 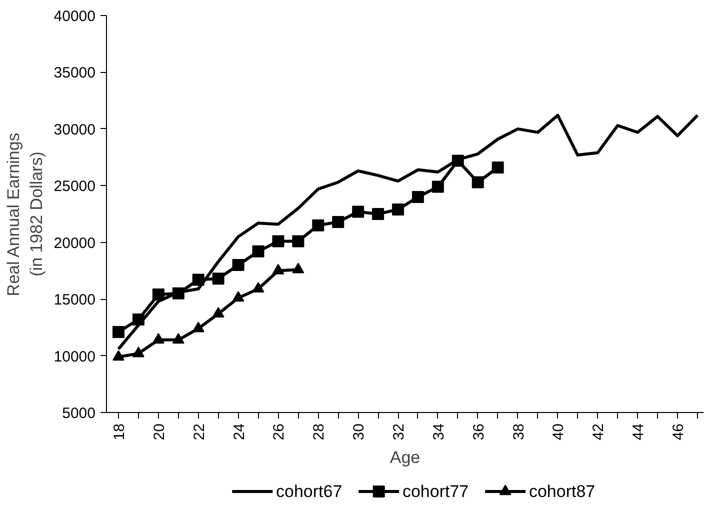 What do you see at coordinates (75, 357) in the screenshot?
I see `y-tick-label: 10000` at bounding box center [75, 357].